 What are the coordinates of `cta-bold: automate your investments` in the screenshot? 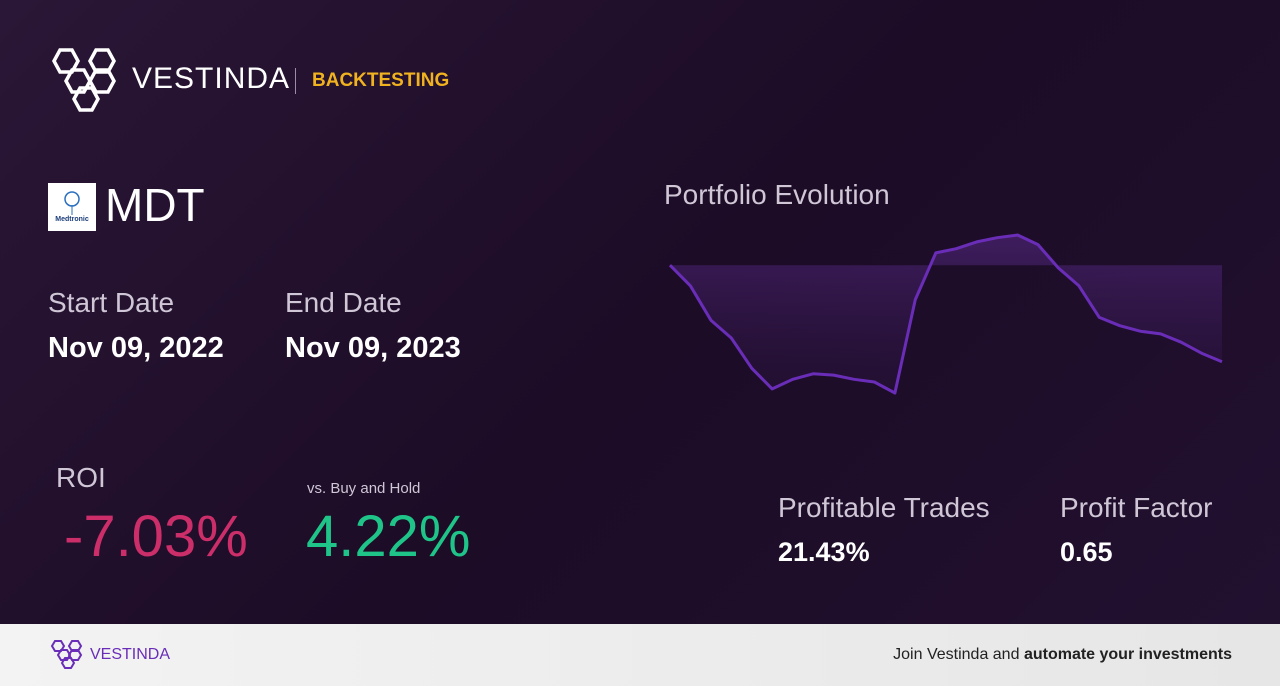 It's located at (1127, 654).